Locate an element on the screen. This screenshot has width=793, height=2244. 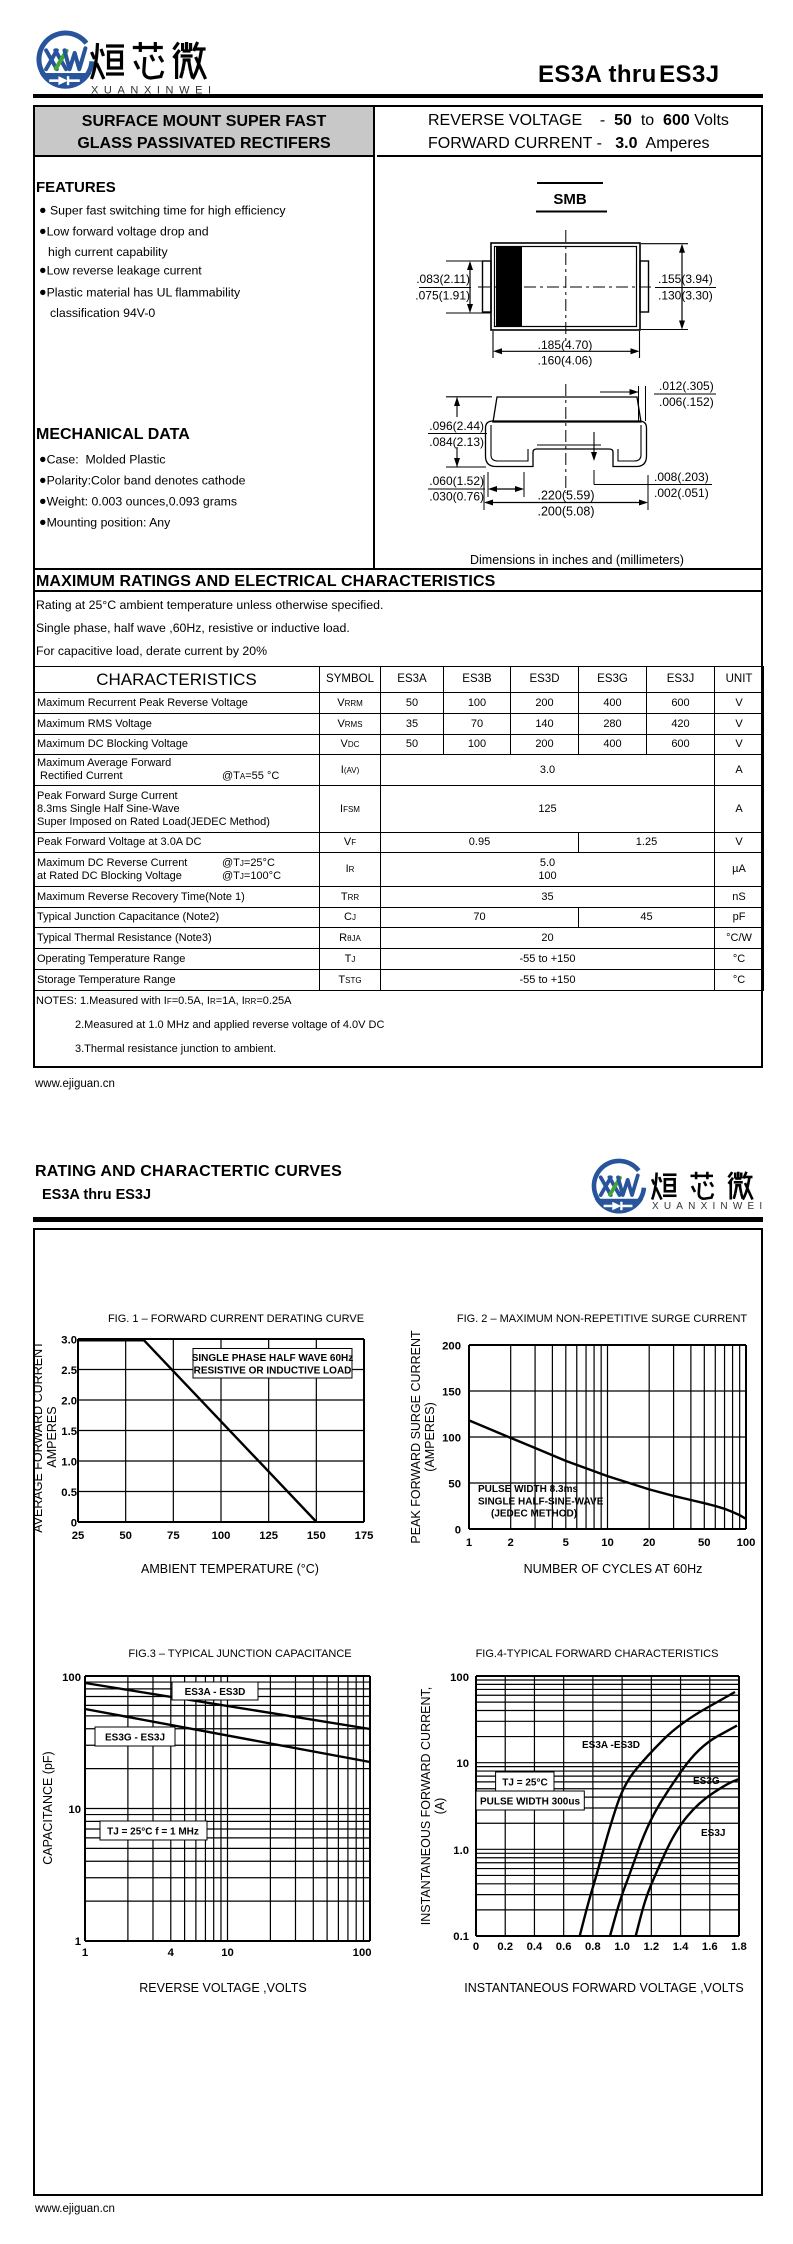
svg-text: 0.2 is located at coordinates (505, 1947).